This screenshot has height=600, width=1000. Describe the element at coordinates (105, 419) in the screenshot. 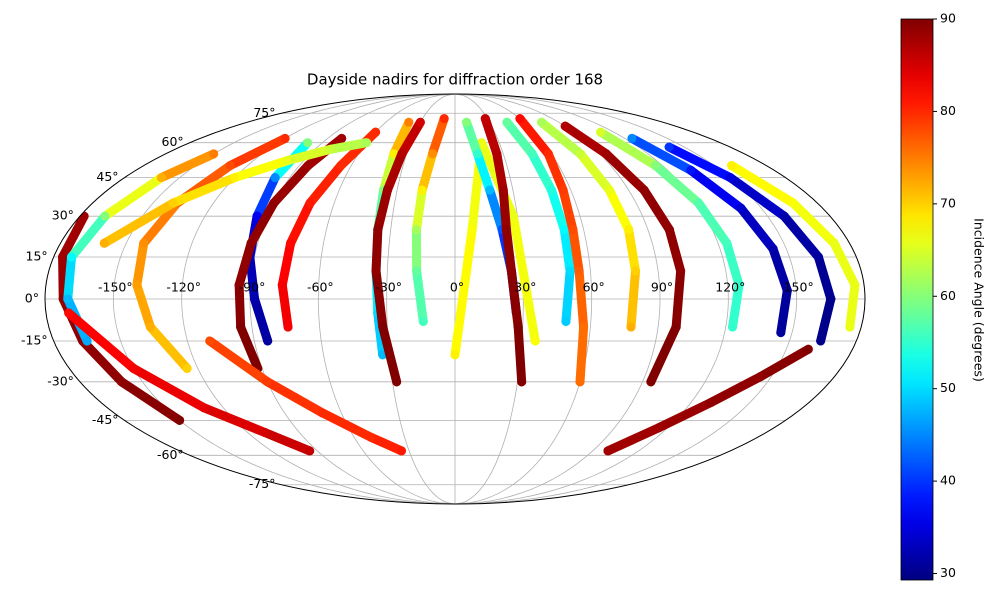

I see `y-tick-label: -45°` at that location.